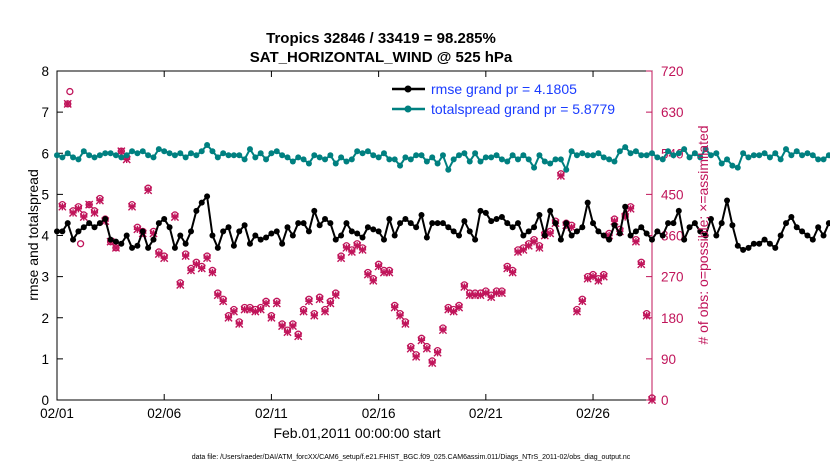  Describe the element at coordinates (271, 413) in the screenshot. I see `x-tick-label: 02/11` at that location.